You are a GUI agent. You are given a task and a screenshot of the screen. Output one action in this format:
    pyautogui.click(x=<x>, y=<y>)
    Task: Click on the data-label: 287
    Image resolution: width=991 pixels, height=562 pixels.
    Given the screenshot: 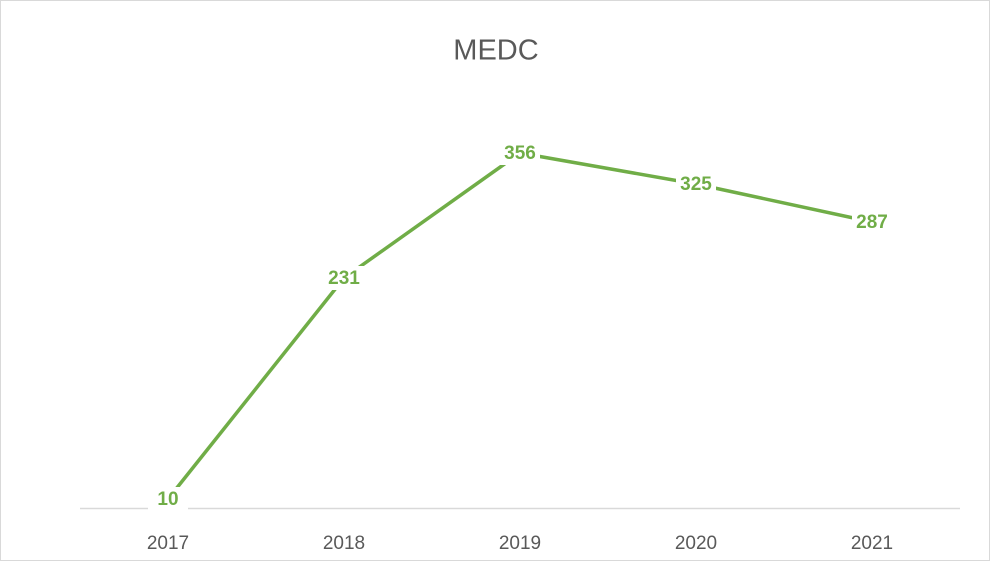 What is the action you would take?
    pyautogui.click(x=872, y=222)
    